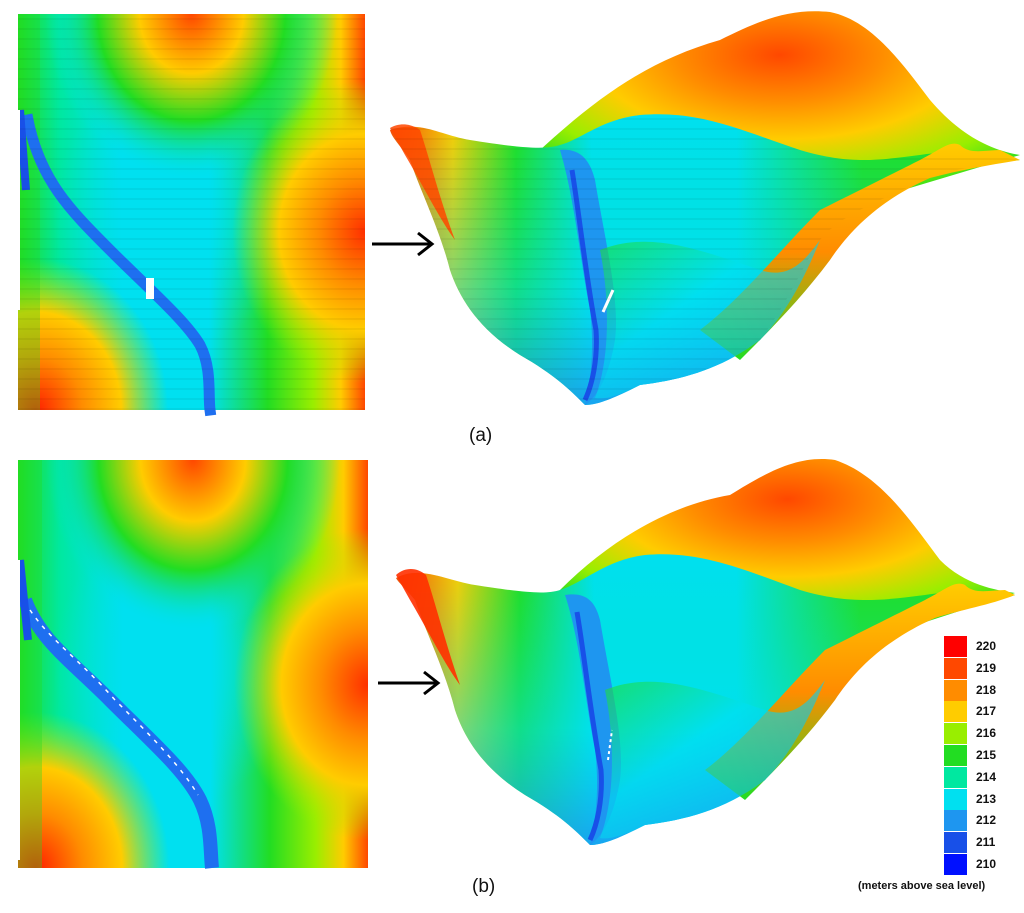  What do you see at coordinates (986, 776) in the screenshot?
I see `legend-label: 214` at bounding box center [986, 776].